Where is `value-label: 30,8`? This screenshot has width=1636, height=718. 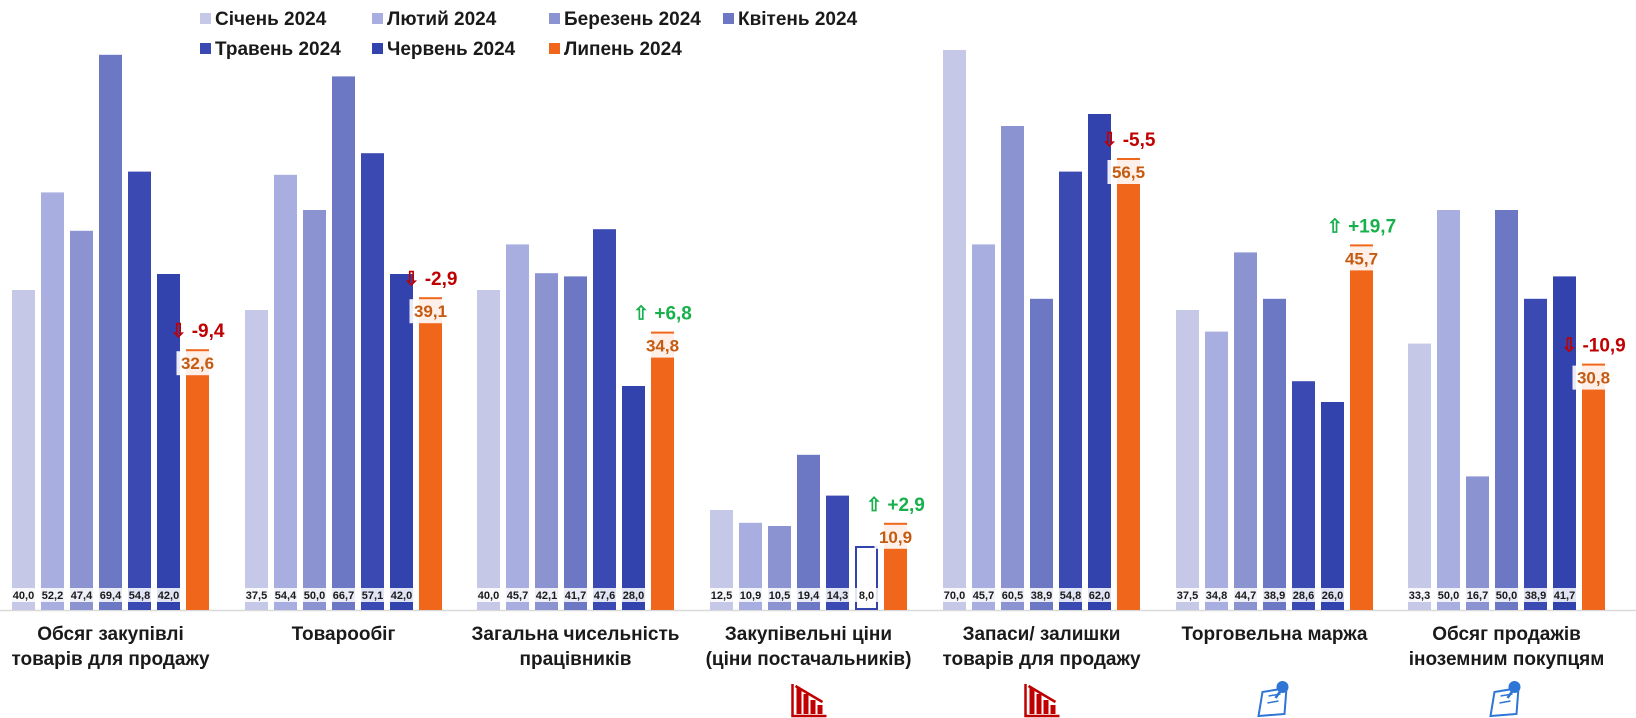 value-label: 30,8 is located at coordinates (1593, 378).